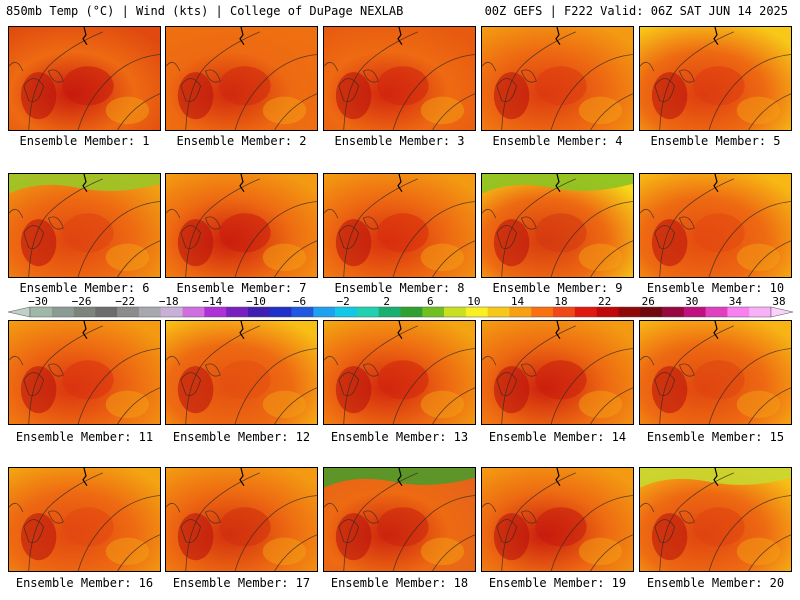  Describe the element at coordinates (518, 302) in the screenshot. I see `scale-tick-label: 14` at that location.